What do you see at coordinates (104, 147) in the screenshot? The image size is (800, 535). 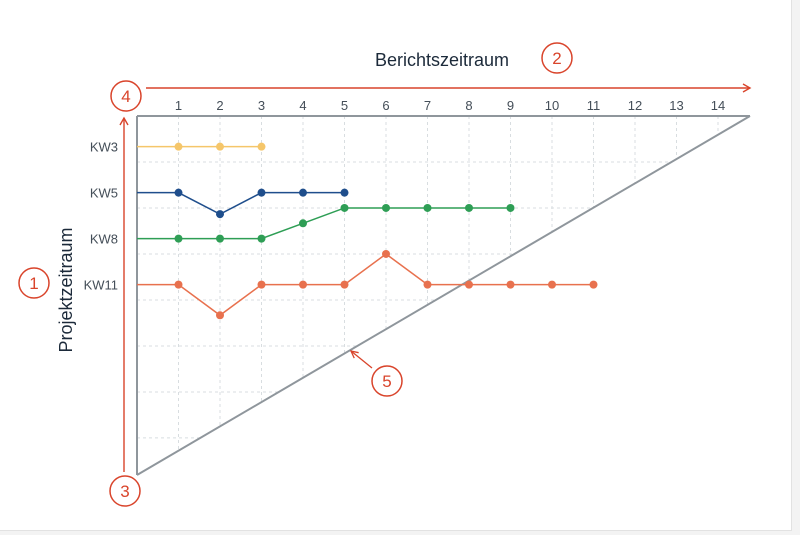 I see `y-tick-label: KW3` at bounding box center [104, 147].